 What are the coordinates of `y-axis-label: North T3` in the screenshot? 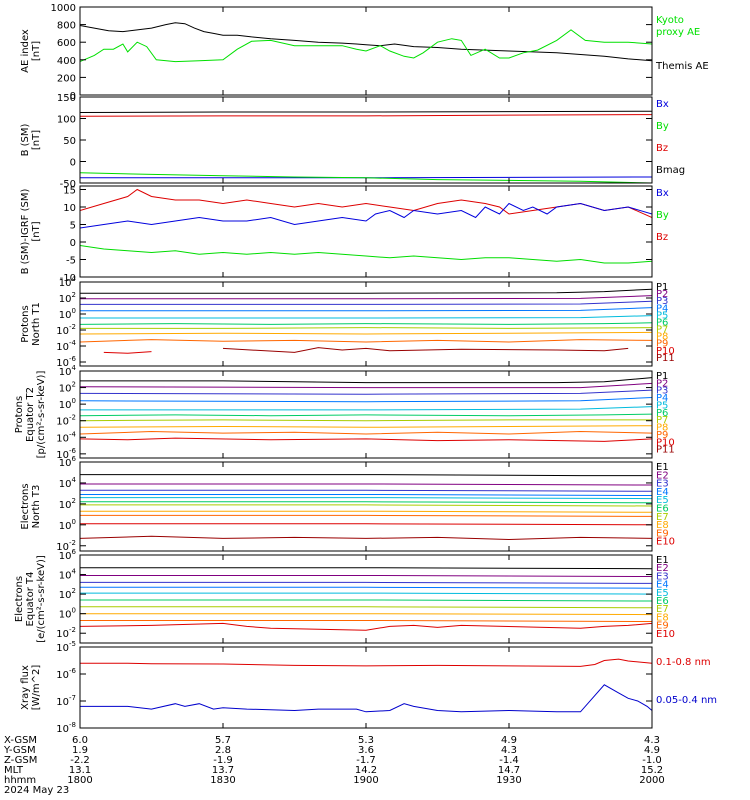 It's located at (36, 507).